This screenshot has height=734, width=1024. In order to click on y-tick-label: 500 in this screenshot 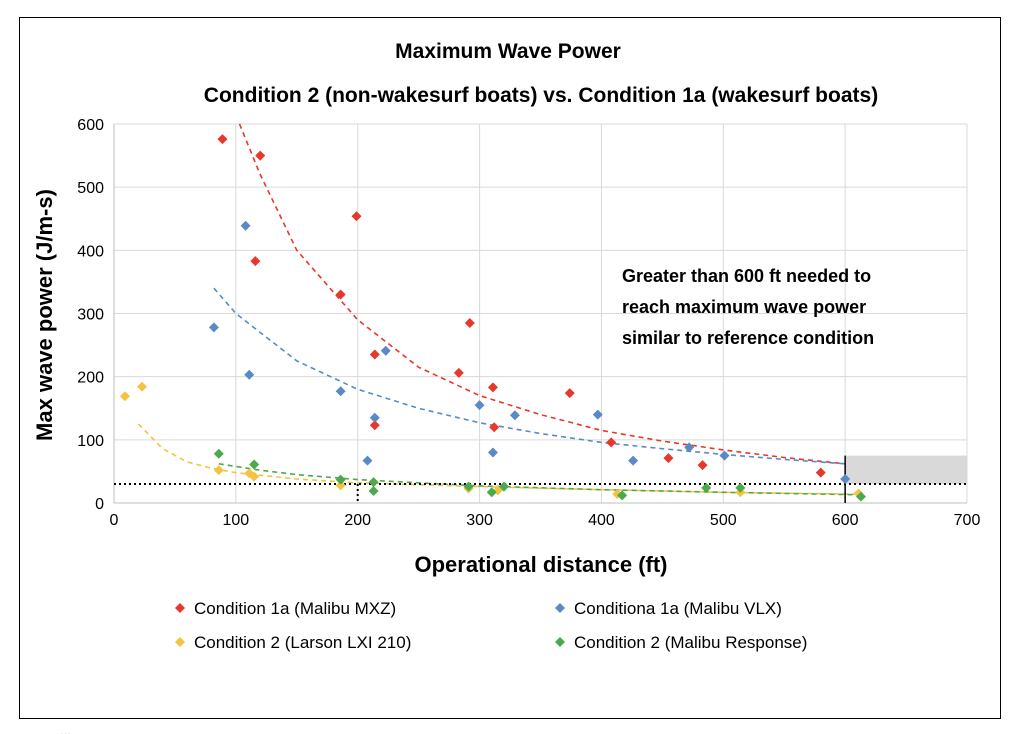, I will do `click(90, 188)`.